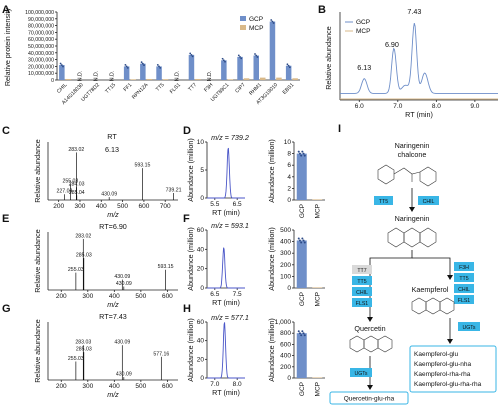 This screenshot has width=500, height=413. Describe the element at coordinates (226, 350) in the screenshot. I see `h-eic-trace` at that location.